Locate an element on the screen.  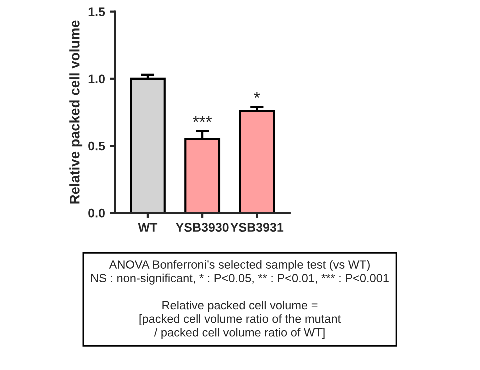
x-tick-label: YSB3930 is located at coordinates (202, 227).